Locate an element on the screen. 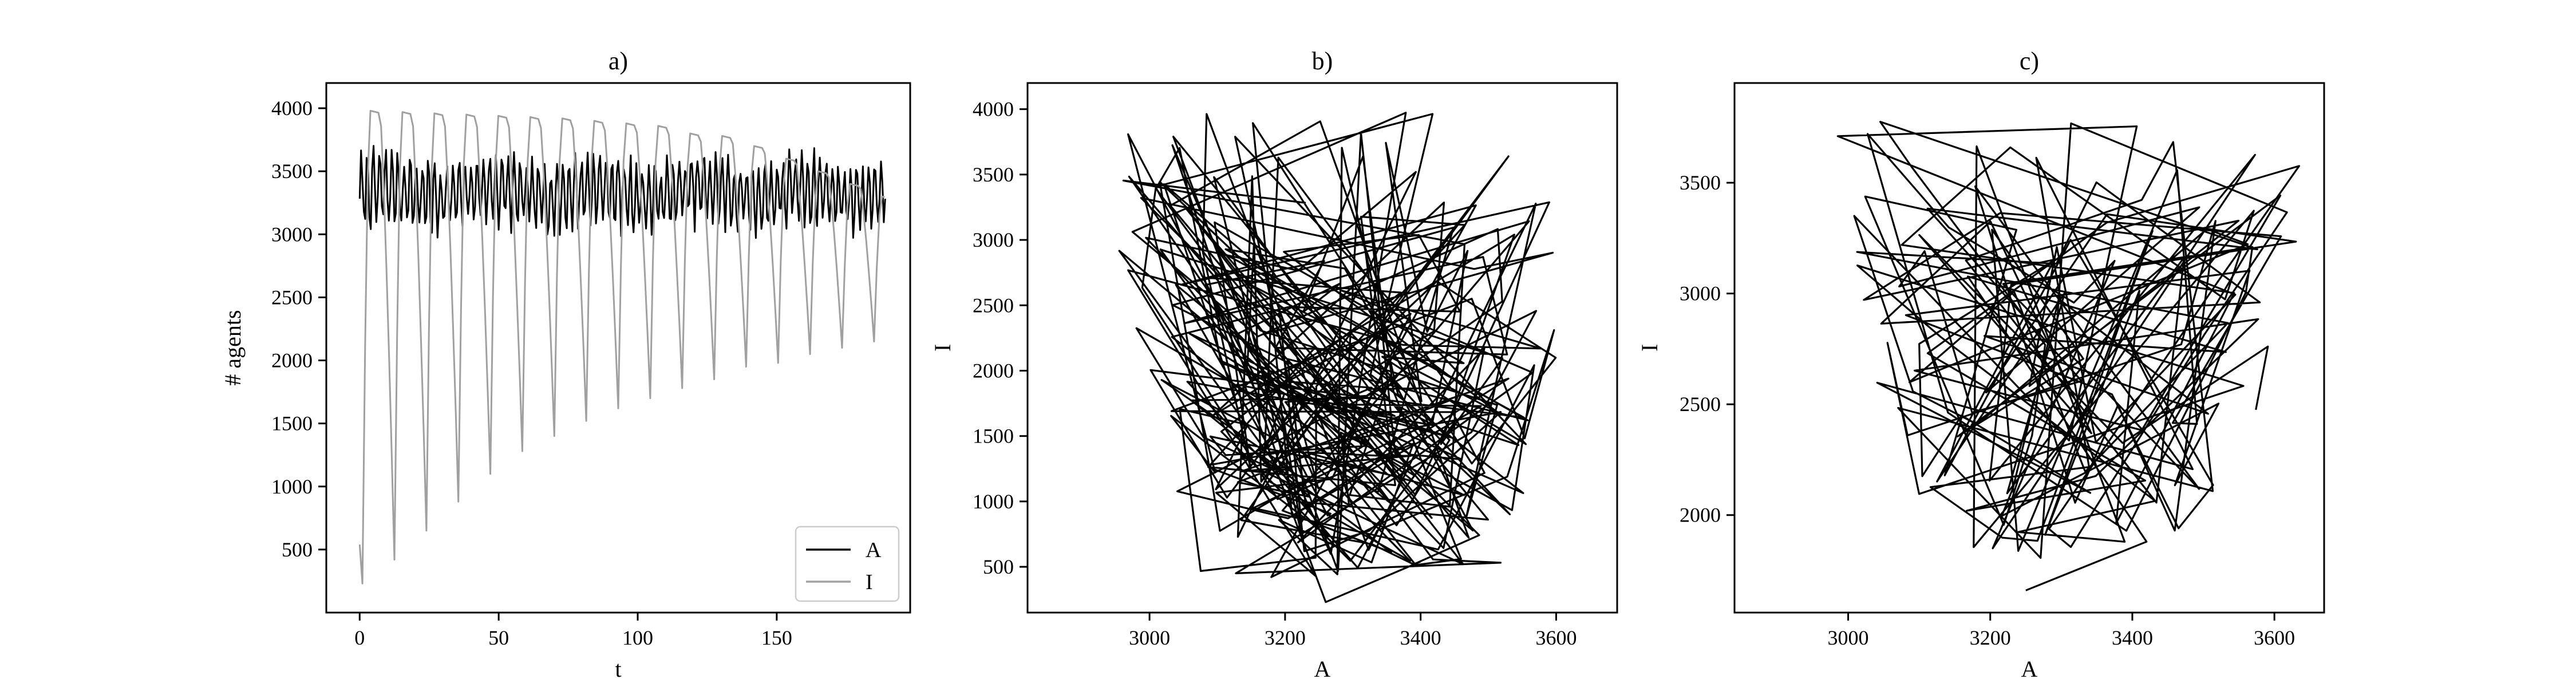 The height and width of the screenshot is (687, 2576). x-tick-label: 100 is located at coordinates (637, 638).